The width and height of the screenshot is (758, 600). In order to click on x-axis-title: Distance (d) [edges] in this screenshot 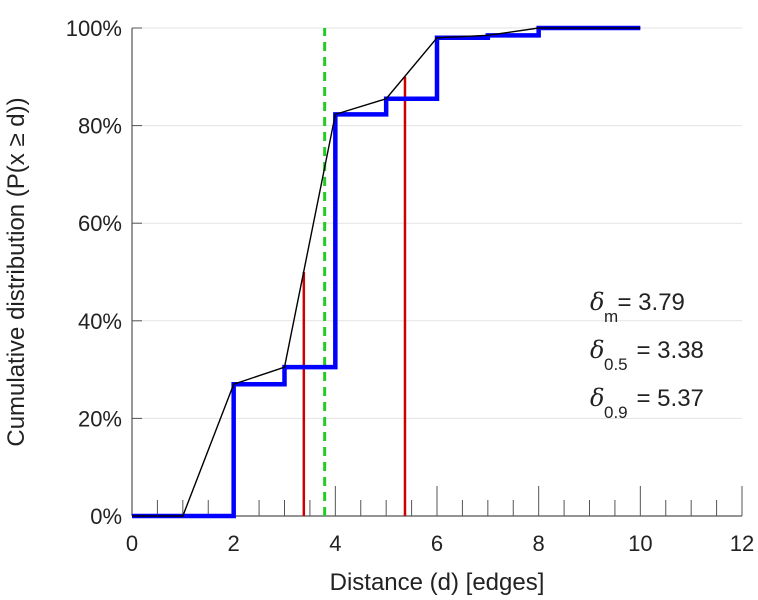, I will do `click(437, 582)`.